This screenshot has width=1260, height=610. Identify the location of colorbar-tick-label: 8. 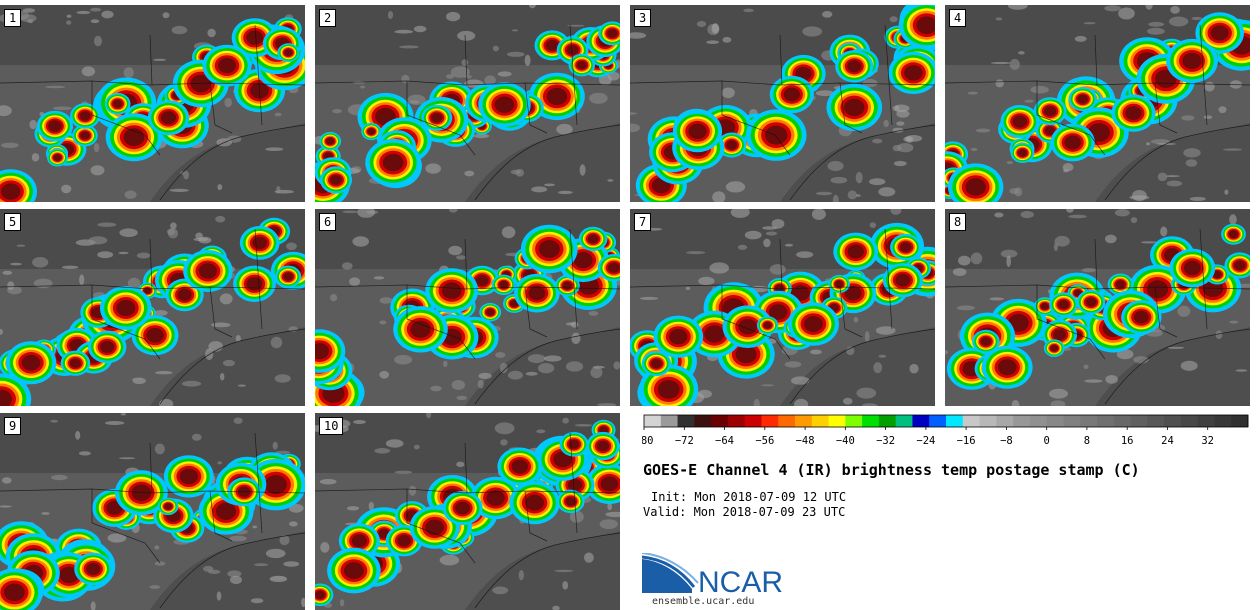
(1087, 441).